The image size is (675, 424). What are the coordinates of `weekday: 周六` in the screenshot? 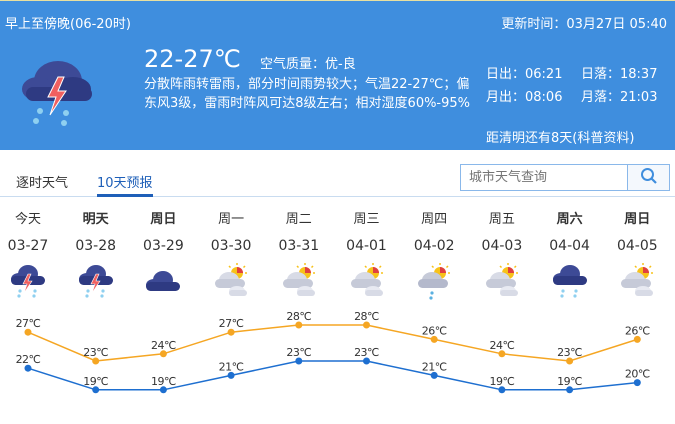 It's located at (569, 219).